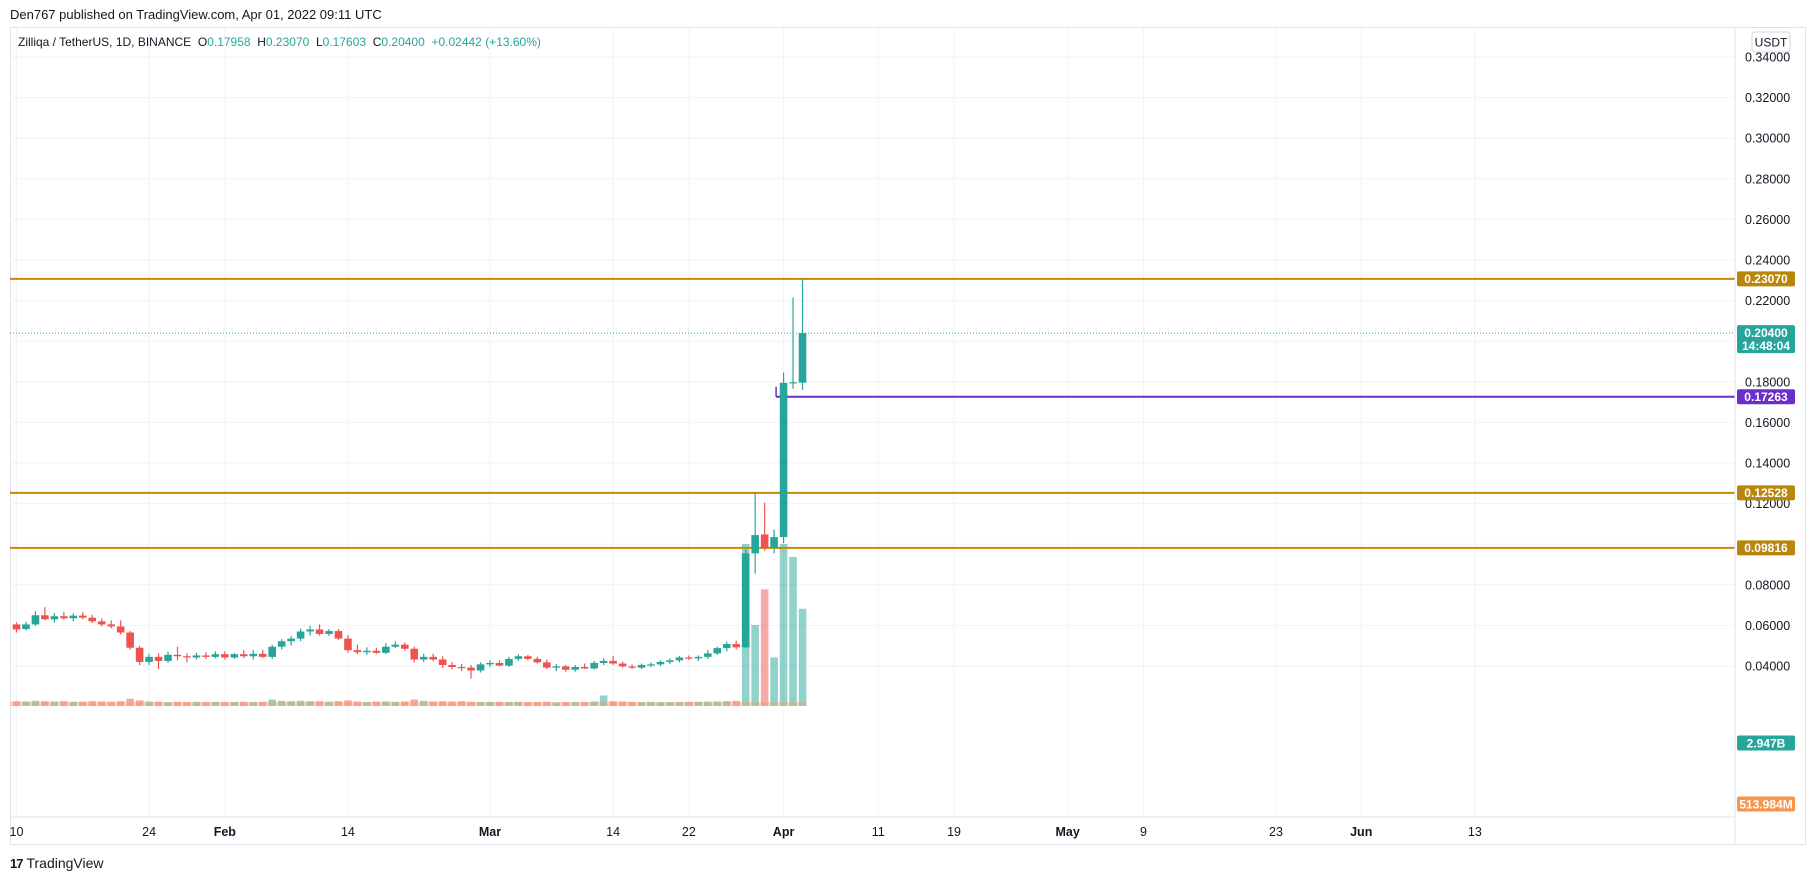  I want to click on level-price-tag: 0.09816, so click(1766, 548).